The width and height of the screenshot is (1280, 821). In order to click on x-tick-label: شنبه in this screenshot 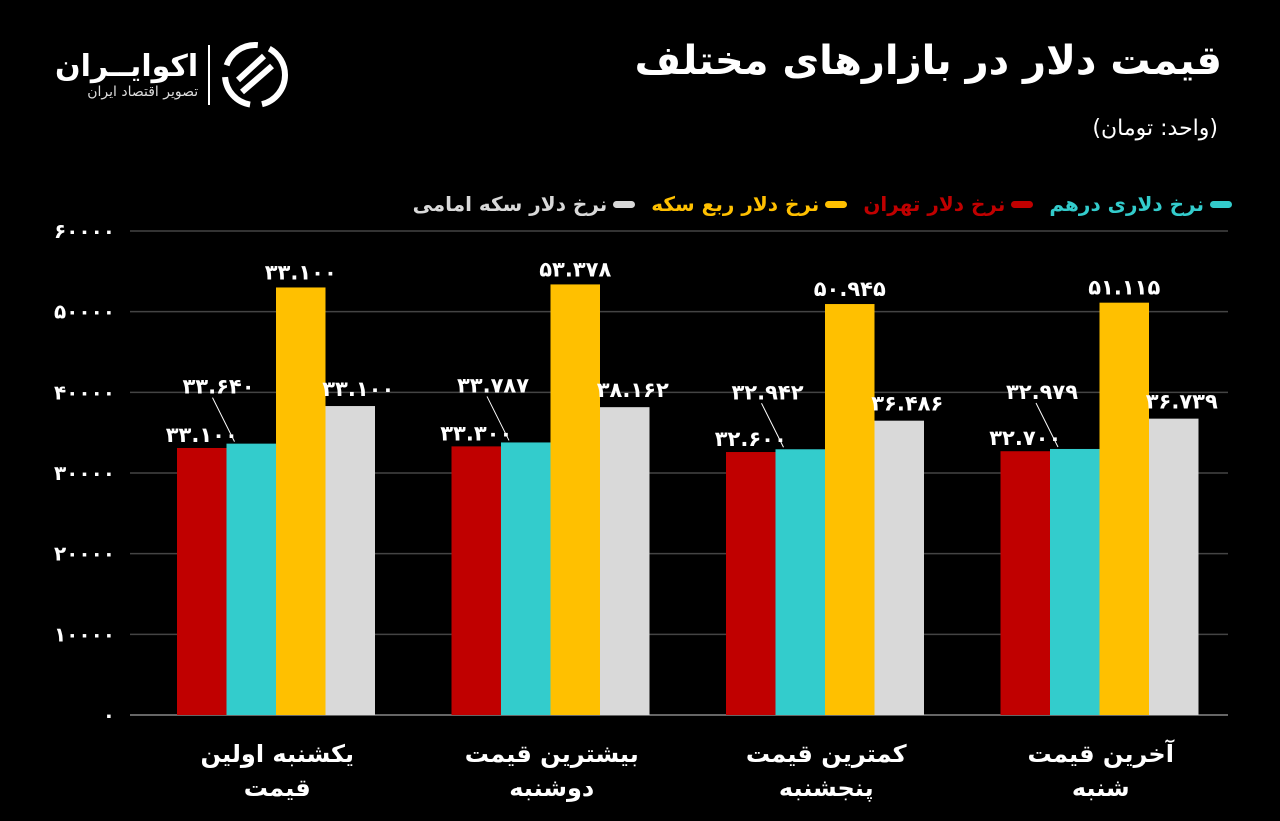, I will do `click(1101, 788)`.